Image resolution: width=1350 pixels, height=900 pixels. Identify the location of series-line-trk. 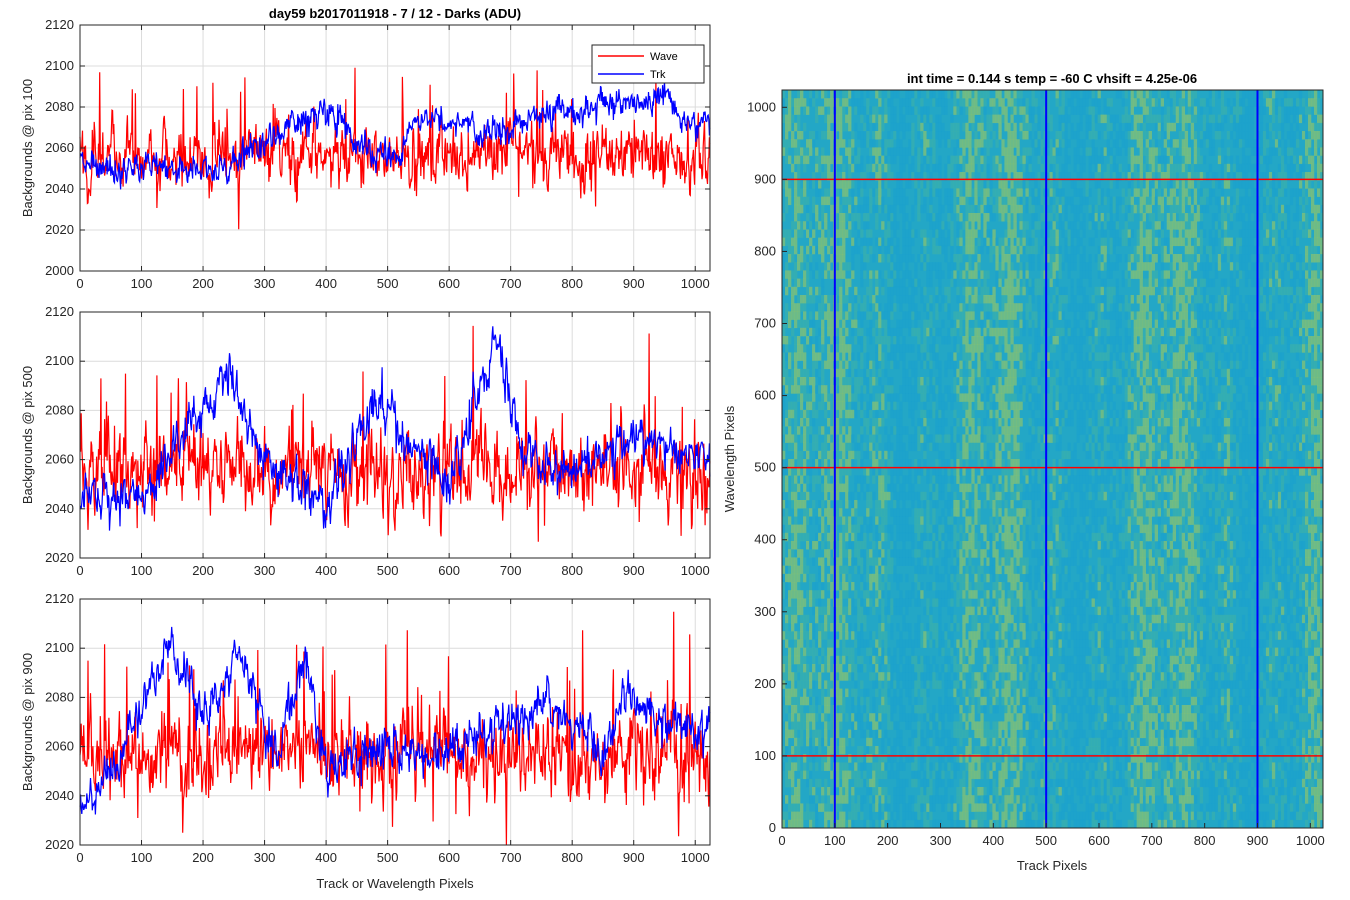
(395, 135).